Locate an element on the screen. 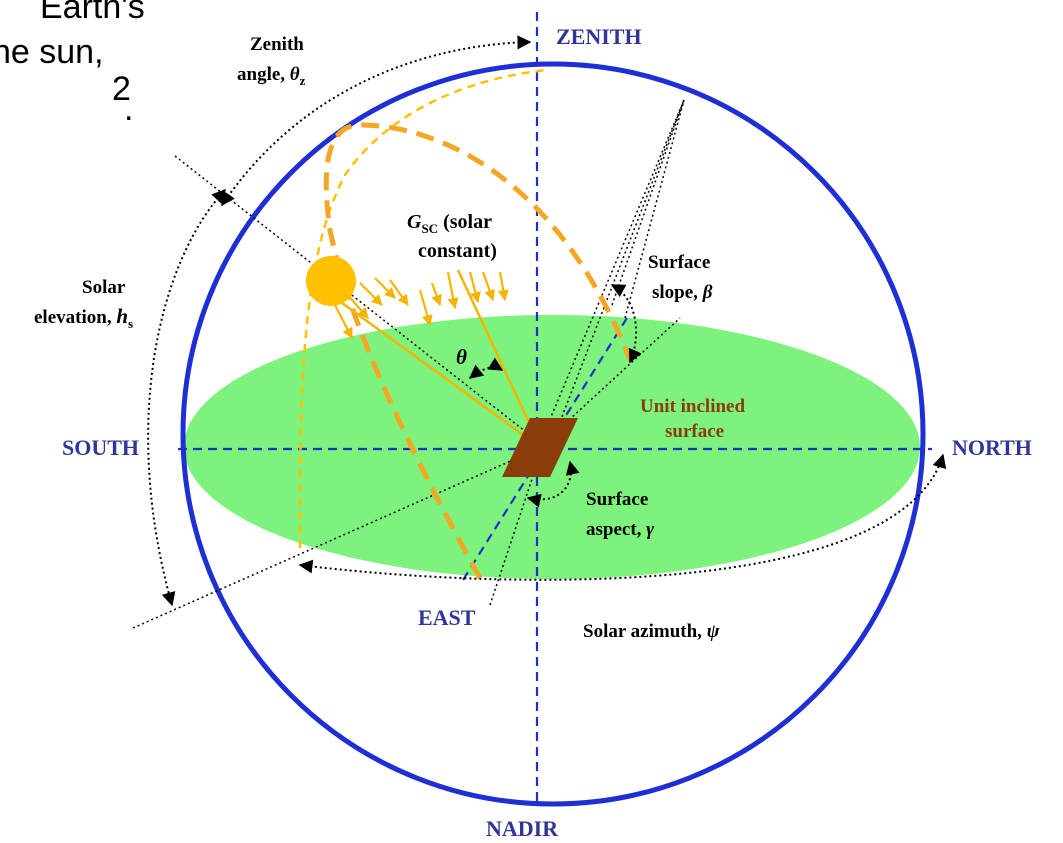 The image size is (1063, 843). zenith-angle-arc is located at coordinates (376, 121).